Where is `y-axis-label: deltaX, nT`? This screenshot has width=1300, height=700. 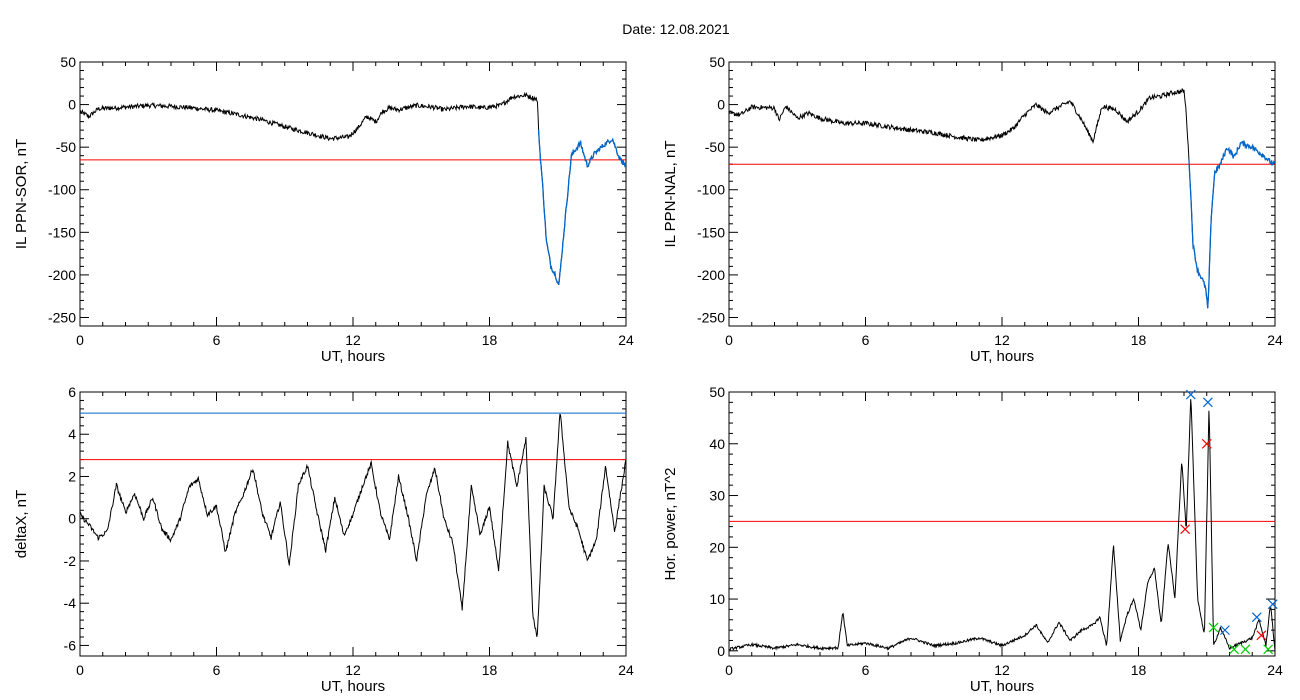 y-axis-label: deltaX, nT is located at coordinates (21, 524).